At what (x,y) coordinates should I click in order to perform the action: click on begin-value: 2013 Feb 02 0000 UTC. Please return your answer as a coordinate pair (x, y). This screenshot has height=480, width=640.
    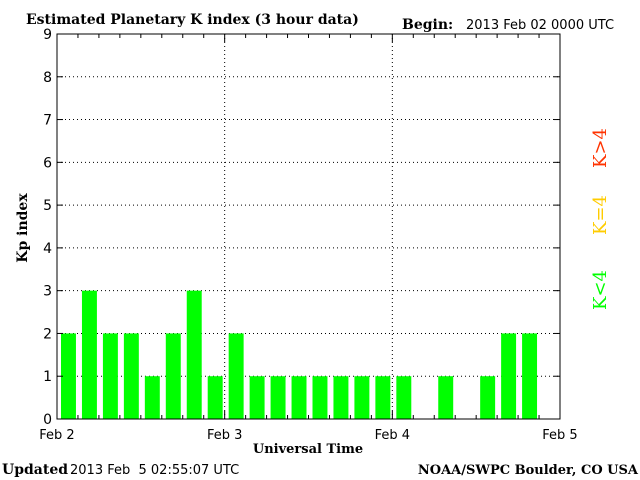
    Looking at the image, I should click on (540, 25).